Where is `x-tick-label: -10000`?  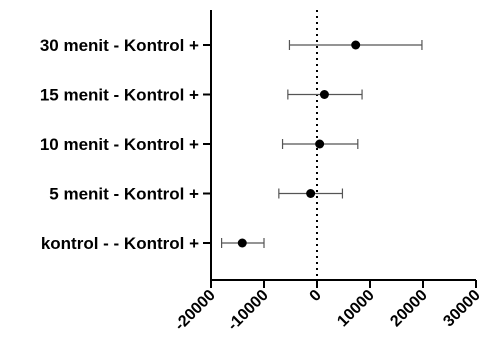
x-tick-label: -10000 is located at coordinates (248, 310).